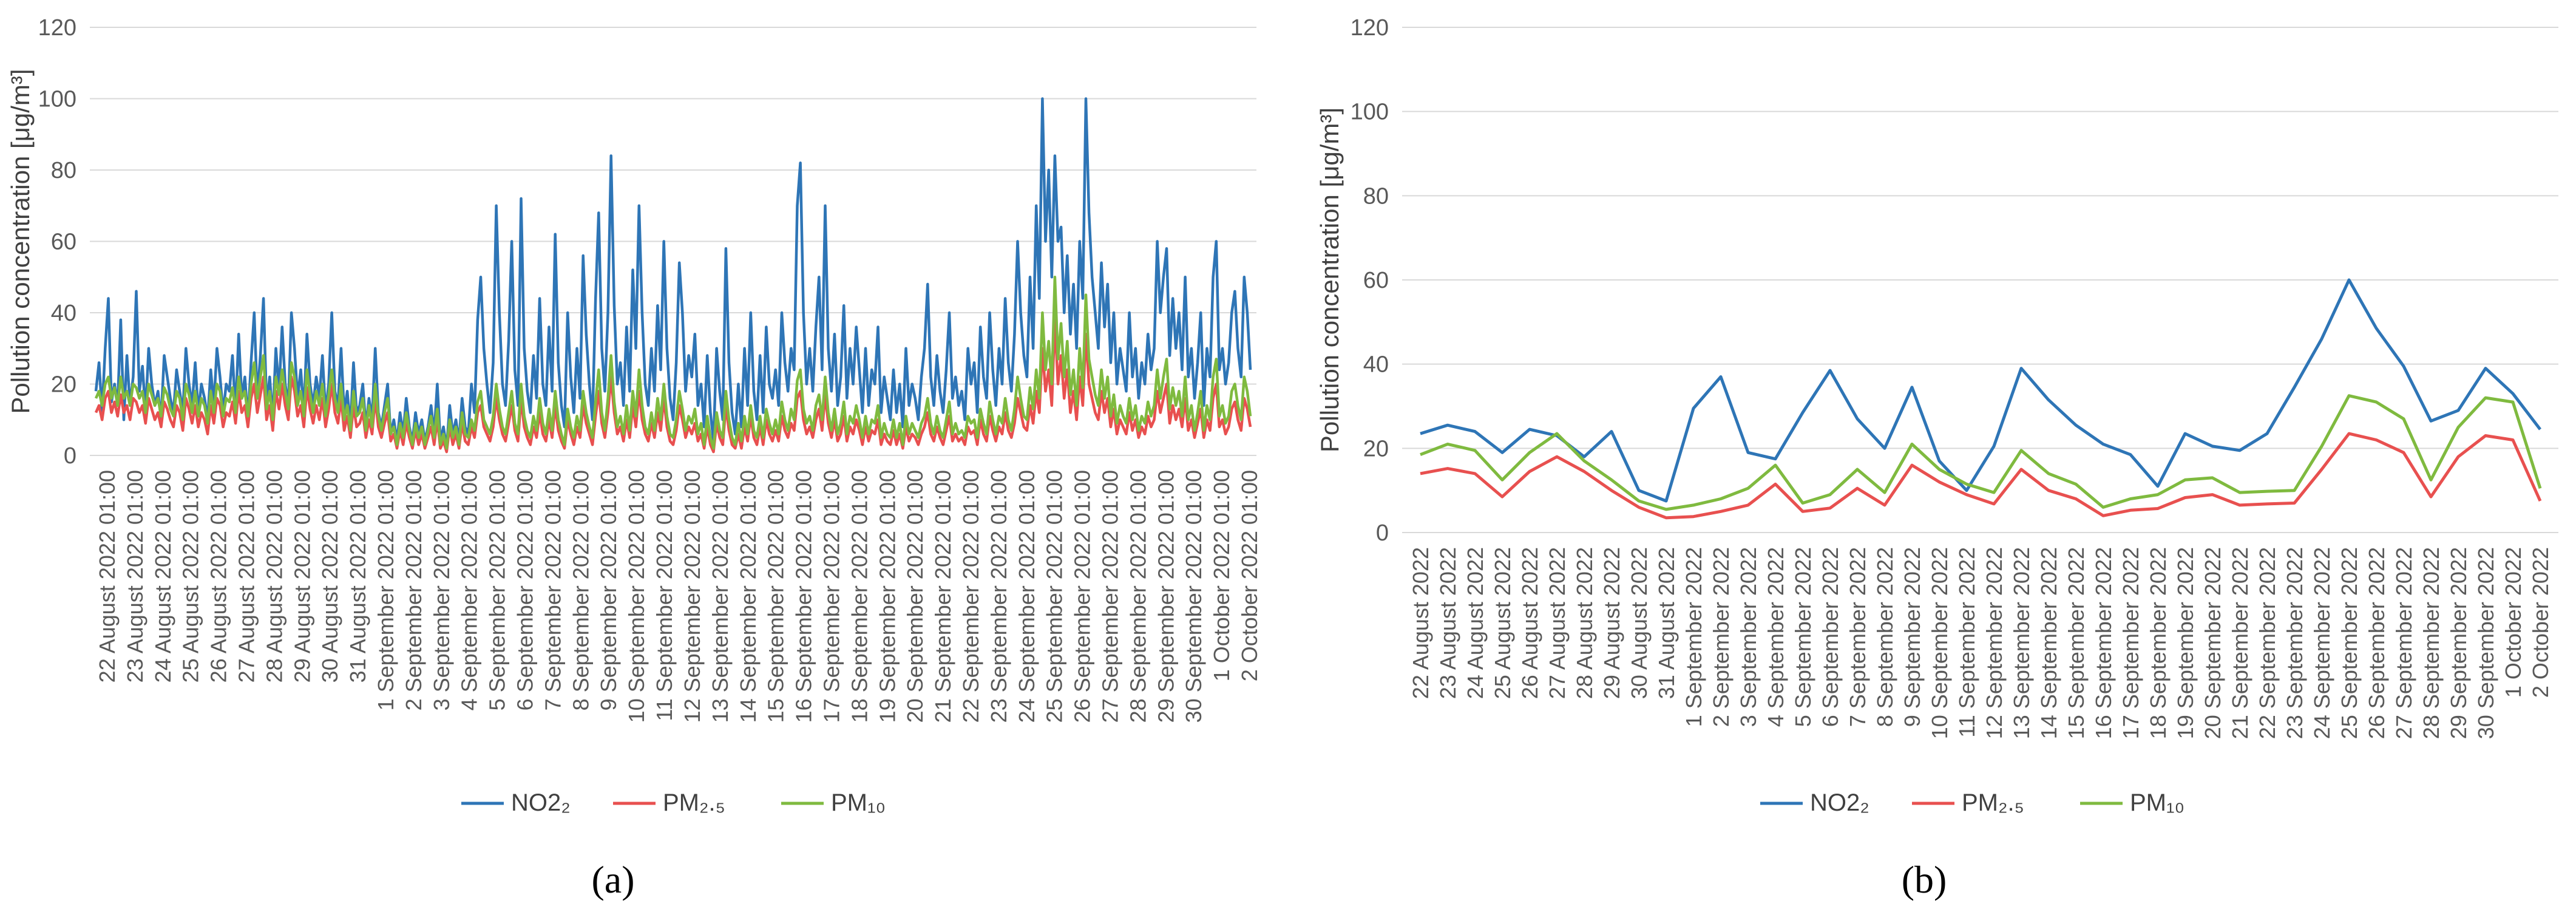 The width and height of the screenshot is (2576, 909). What do you see at coordinates (720, 597) in the screenshot?
I see `x-tick-label: 13 September 2022 01:00` at bounding box center [720, 597].